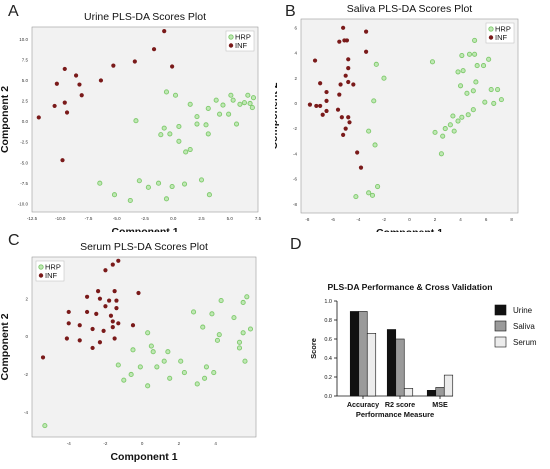  Describe the element at coordinates (25, 101) in the screenshot. I see `y-tick-label: 2.5` at that location.